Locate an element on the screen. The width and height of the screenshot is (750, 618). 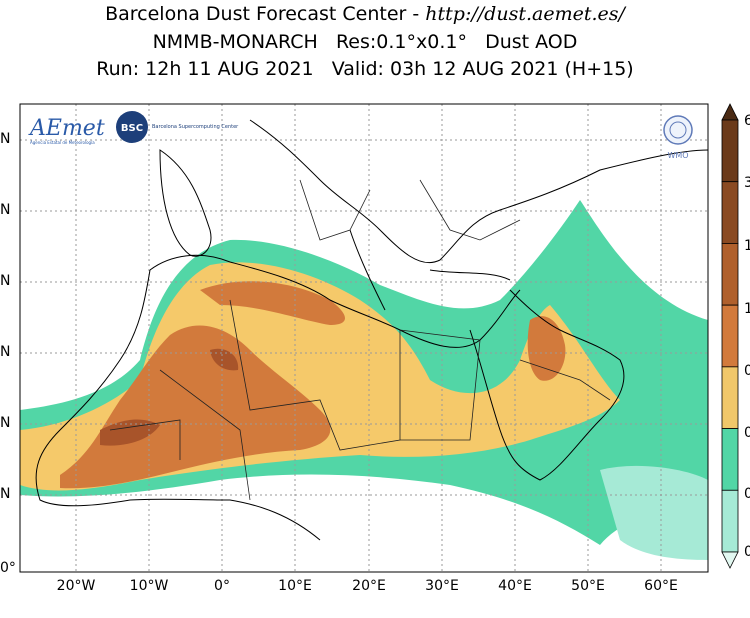
lon-label: 0° is located at coordinates (222, 586).